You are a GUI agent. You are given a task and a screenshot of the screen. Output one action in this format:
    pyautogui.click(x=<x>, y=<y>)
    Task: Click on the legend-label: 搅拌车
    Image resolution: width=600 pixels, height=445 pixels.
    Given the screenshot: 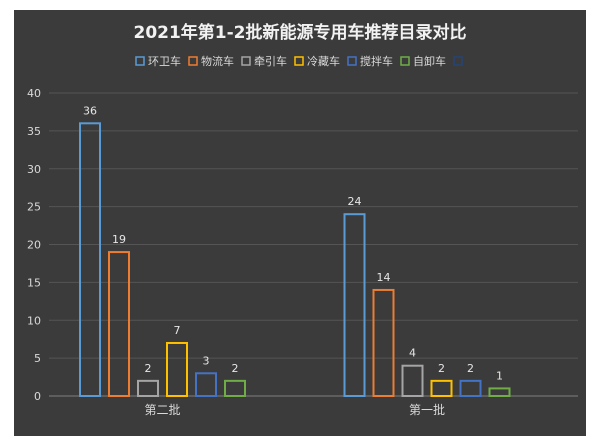 What is the action you would take?
    pyautogui.click(x=376, y=61)
    